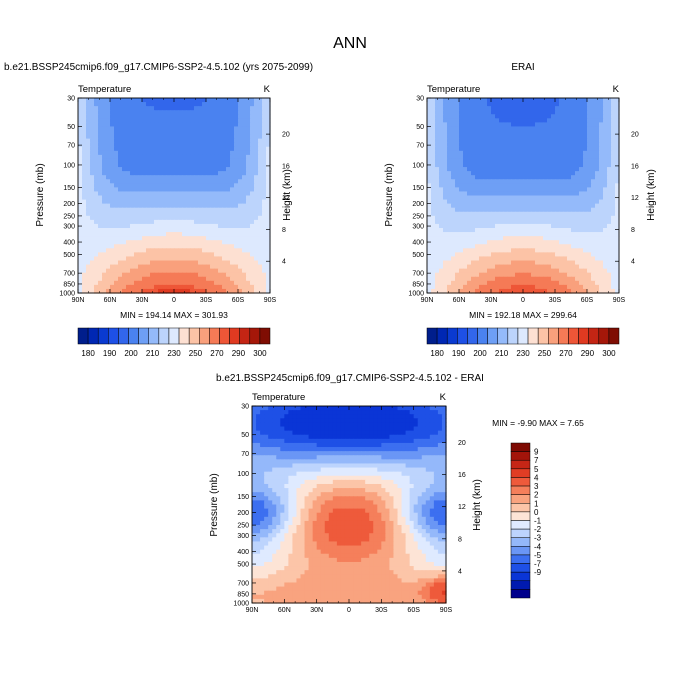 This screenshot has height=700, width=700. I want to click on diff-field-cell, so click(363, 408).